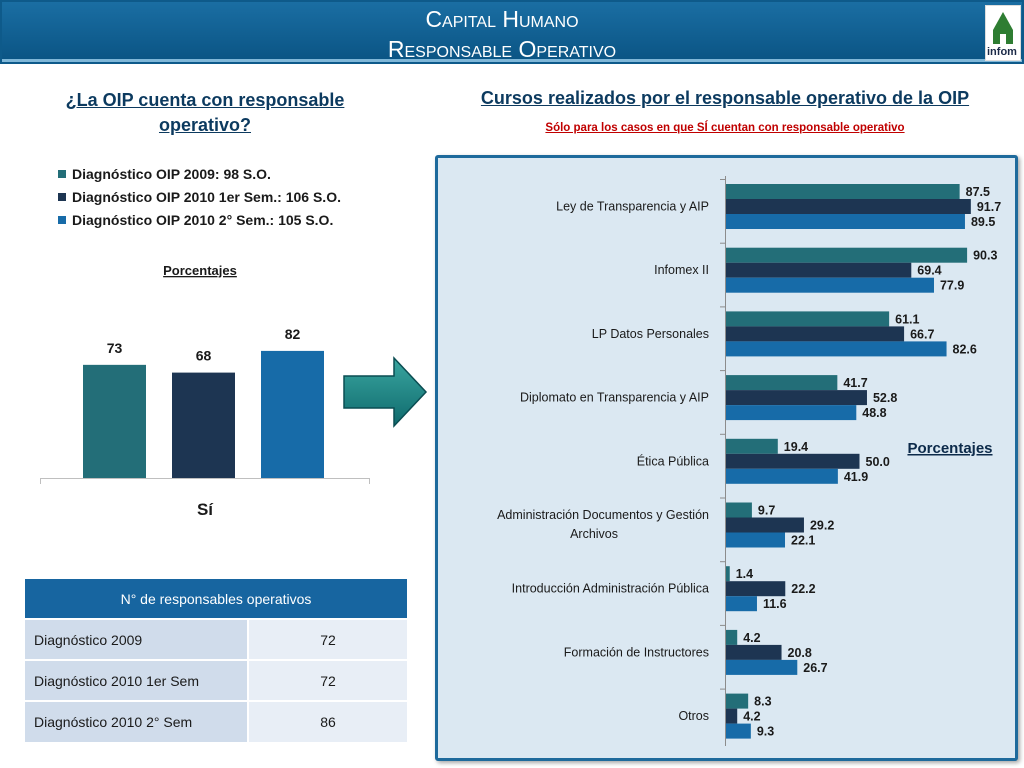 The height and width of the screenshot is (768, 1024). What do you see at coordinates (681, 270) in the screenshot?
I see `right-category-label: Infomex II` at bounding box center [681, 270].